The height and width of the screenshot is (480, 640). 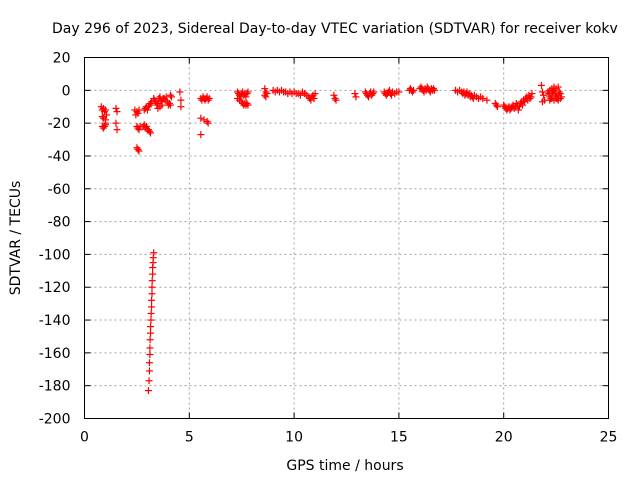 I want to click on y-tick-label: 20, so click(x=62, y=59).